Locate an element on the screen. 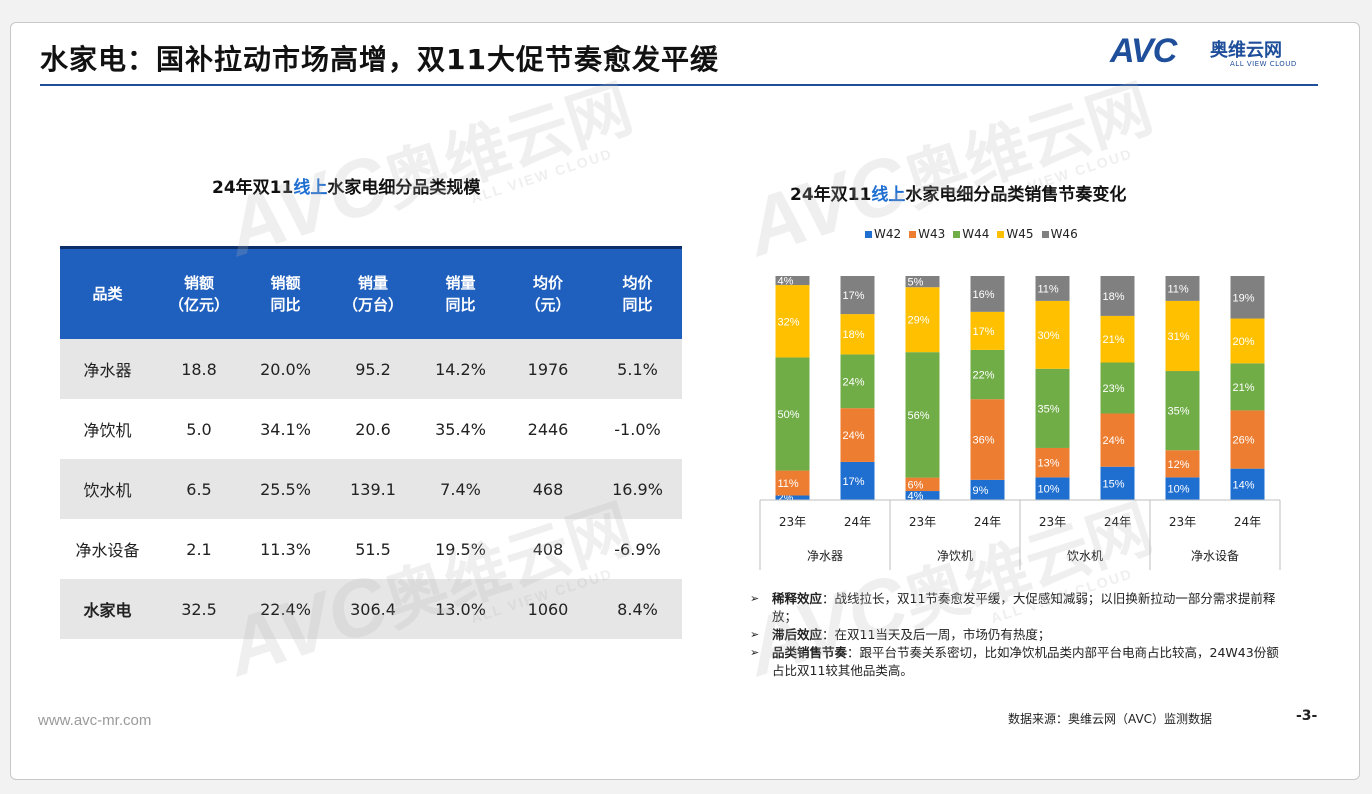  data-label: 12% is located at coordinates (1179, 465).